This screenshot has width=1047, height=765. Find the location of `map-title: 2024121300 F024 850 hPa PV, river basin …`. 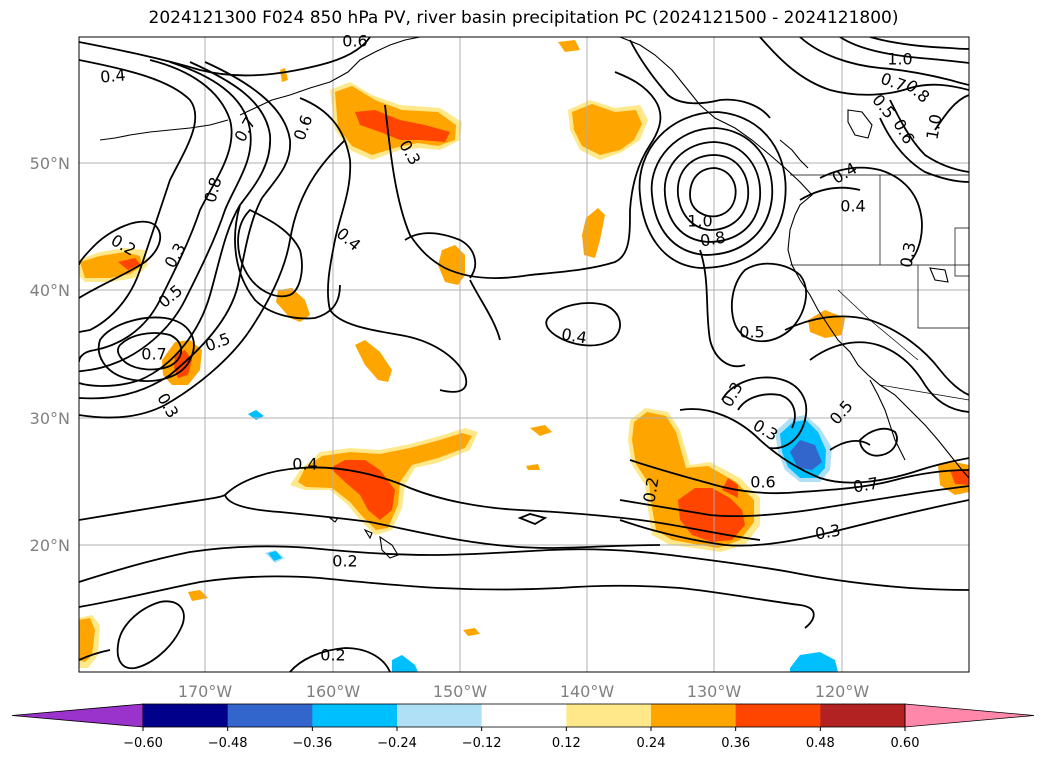

map-title: 2024121300 F024 850 hPa PV, river basin … is located at coordinates (523, 18).